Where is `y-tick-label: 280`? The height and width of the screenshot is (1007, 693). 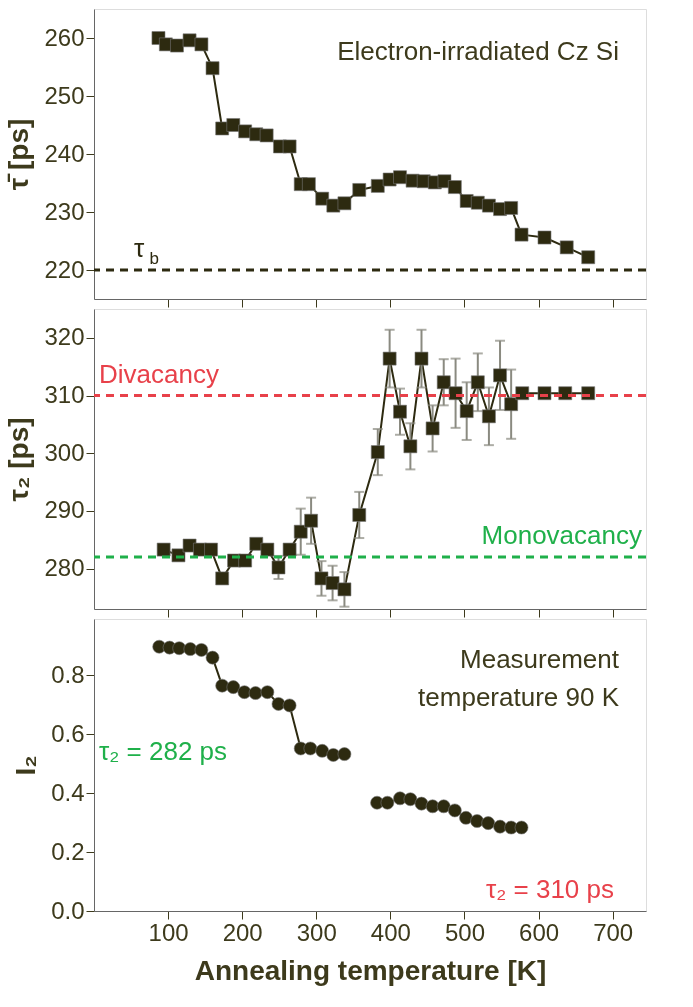 y-tick-label: 280 is located at coordinates (64, 568).